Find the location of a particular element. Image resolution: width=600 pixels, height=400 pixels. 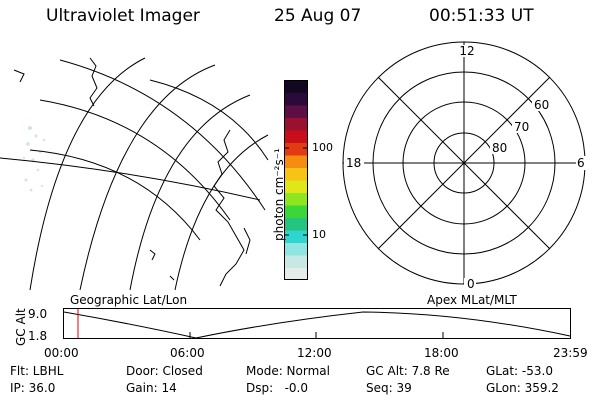

instrument-title: Ultraviolet Imager is located at coordinates (123, 16).